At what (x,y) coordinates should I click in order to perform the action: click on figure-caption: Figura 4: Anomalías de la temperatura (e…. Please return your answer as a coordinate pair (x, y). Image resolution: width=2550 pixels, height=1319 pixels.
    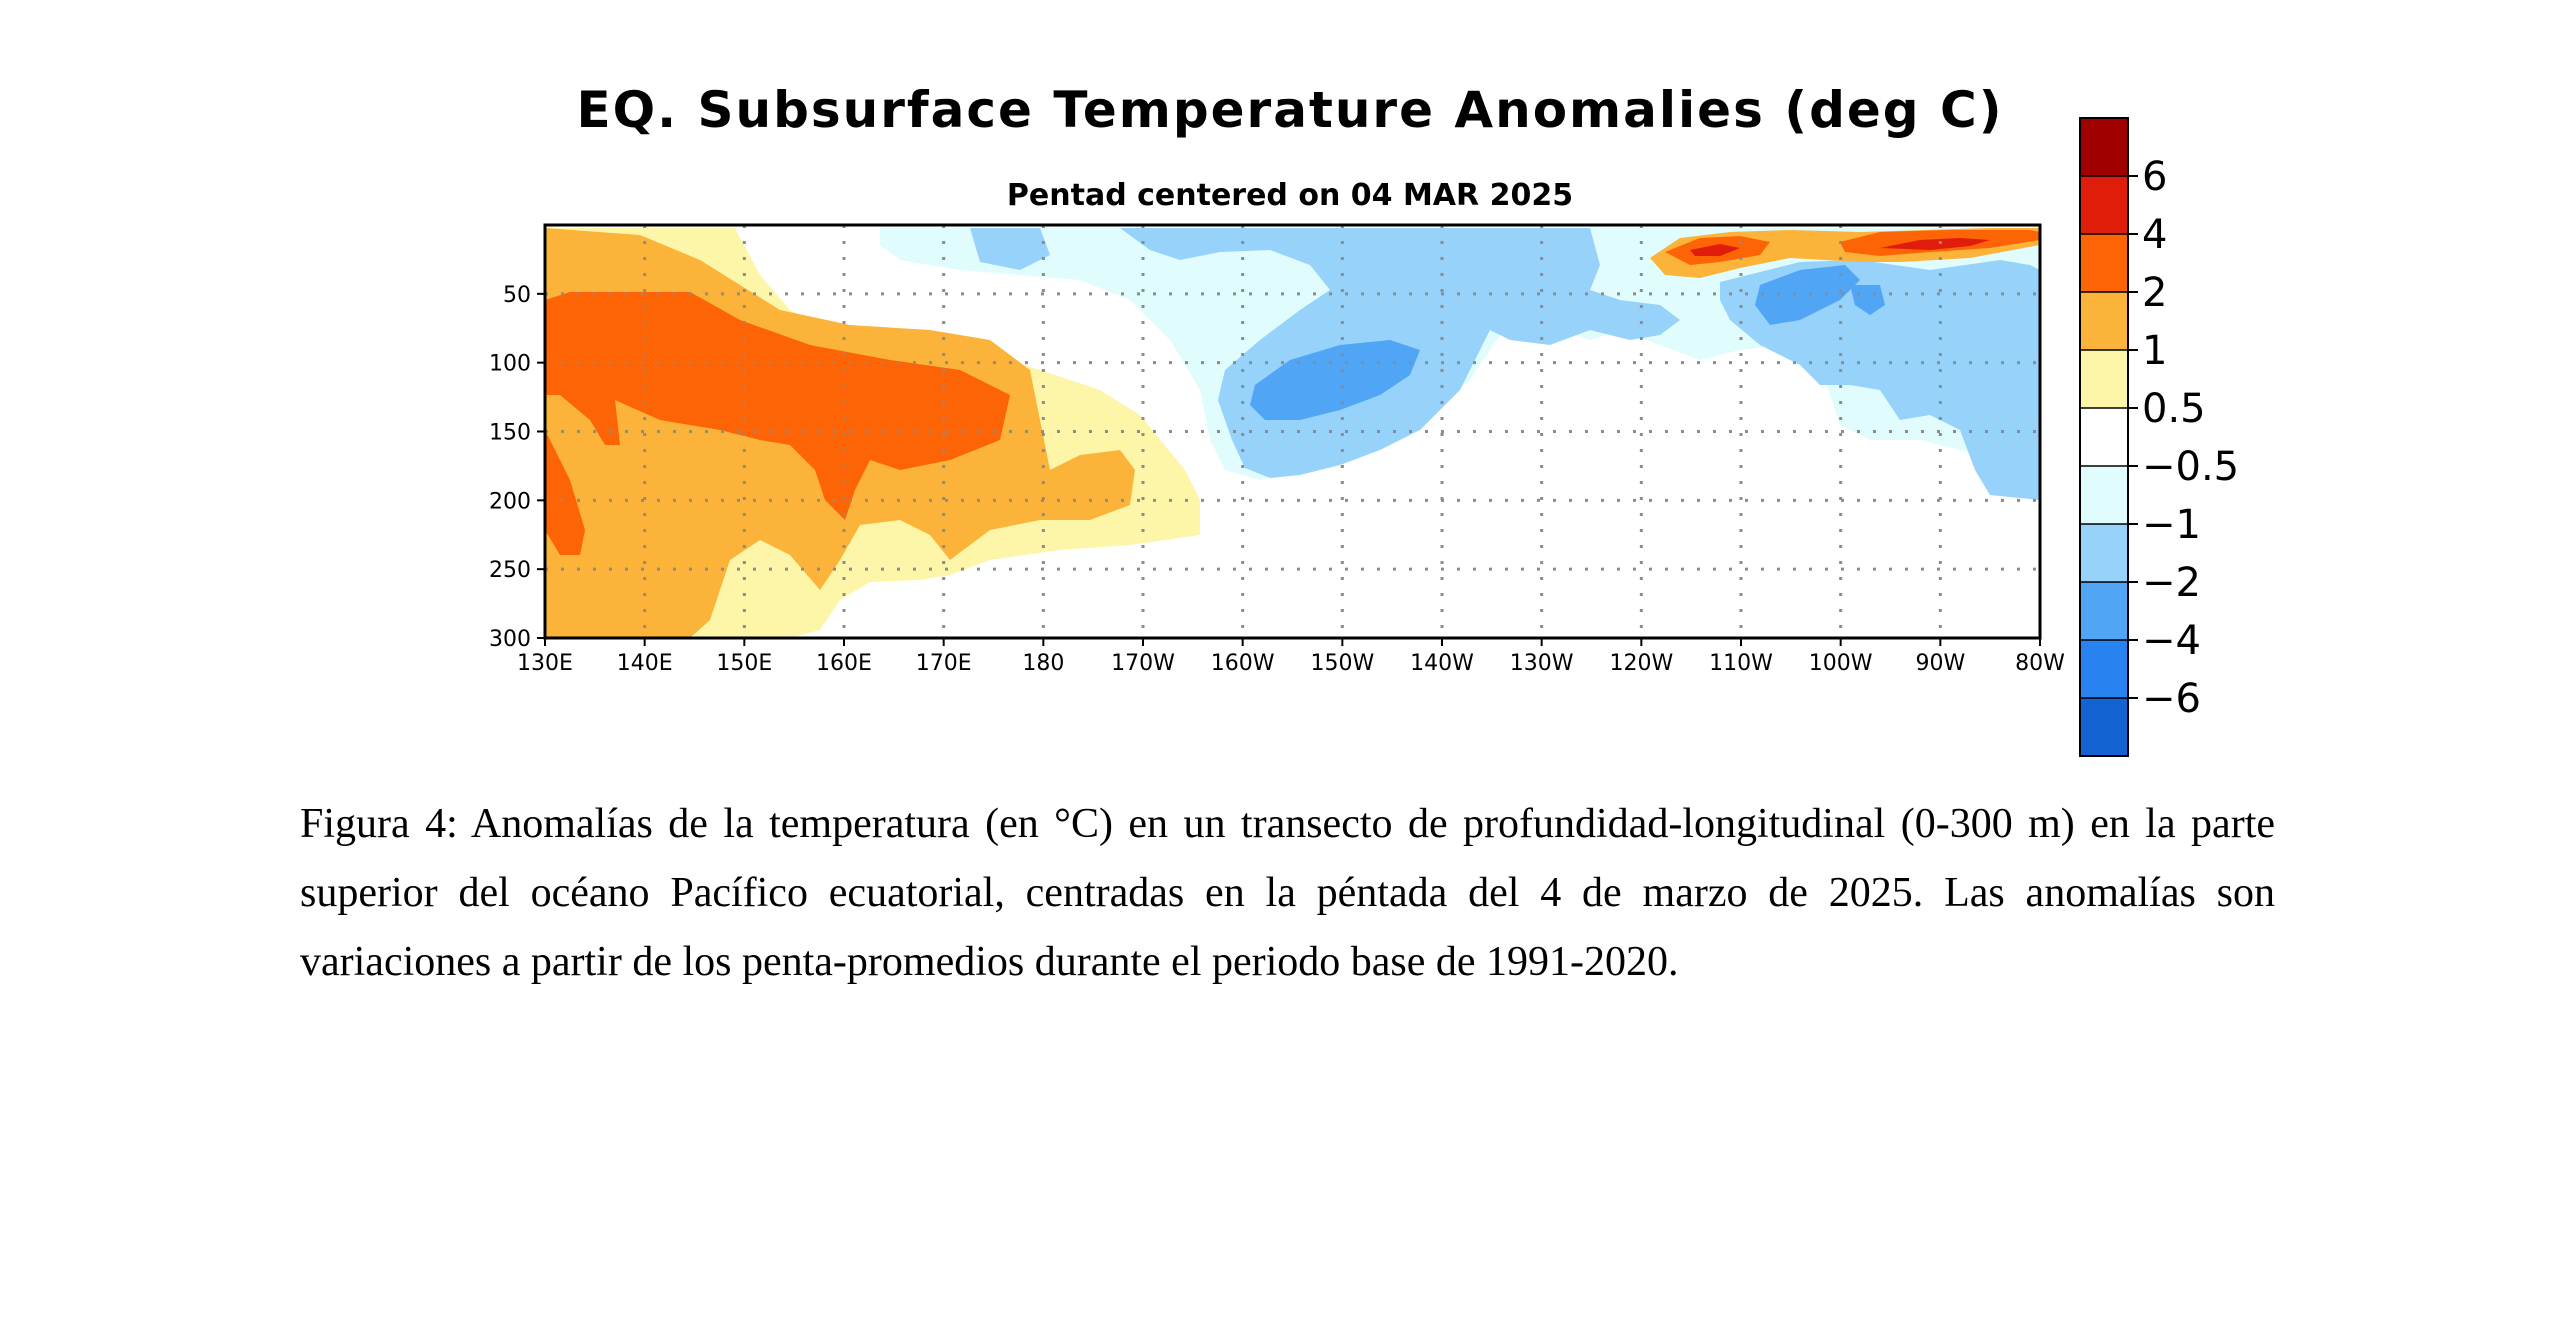
    Looking at the image, I should click on (1287, 893).